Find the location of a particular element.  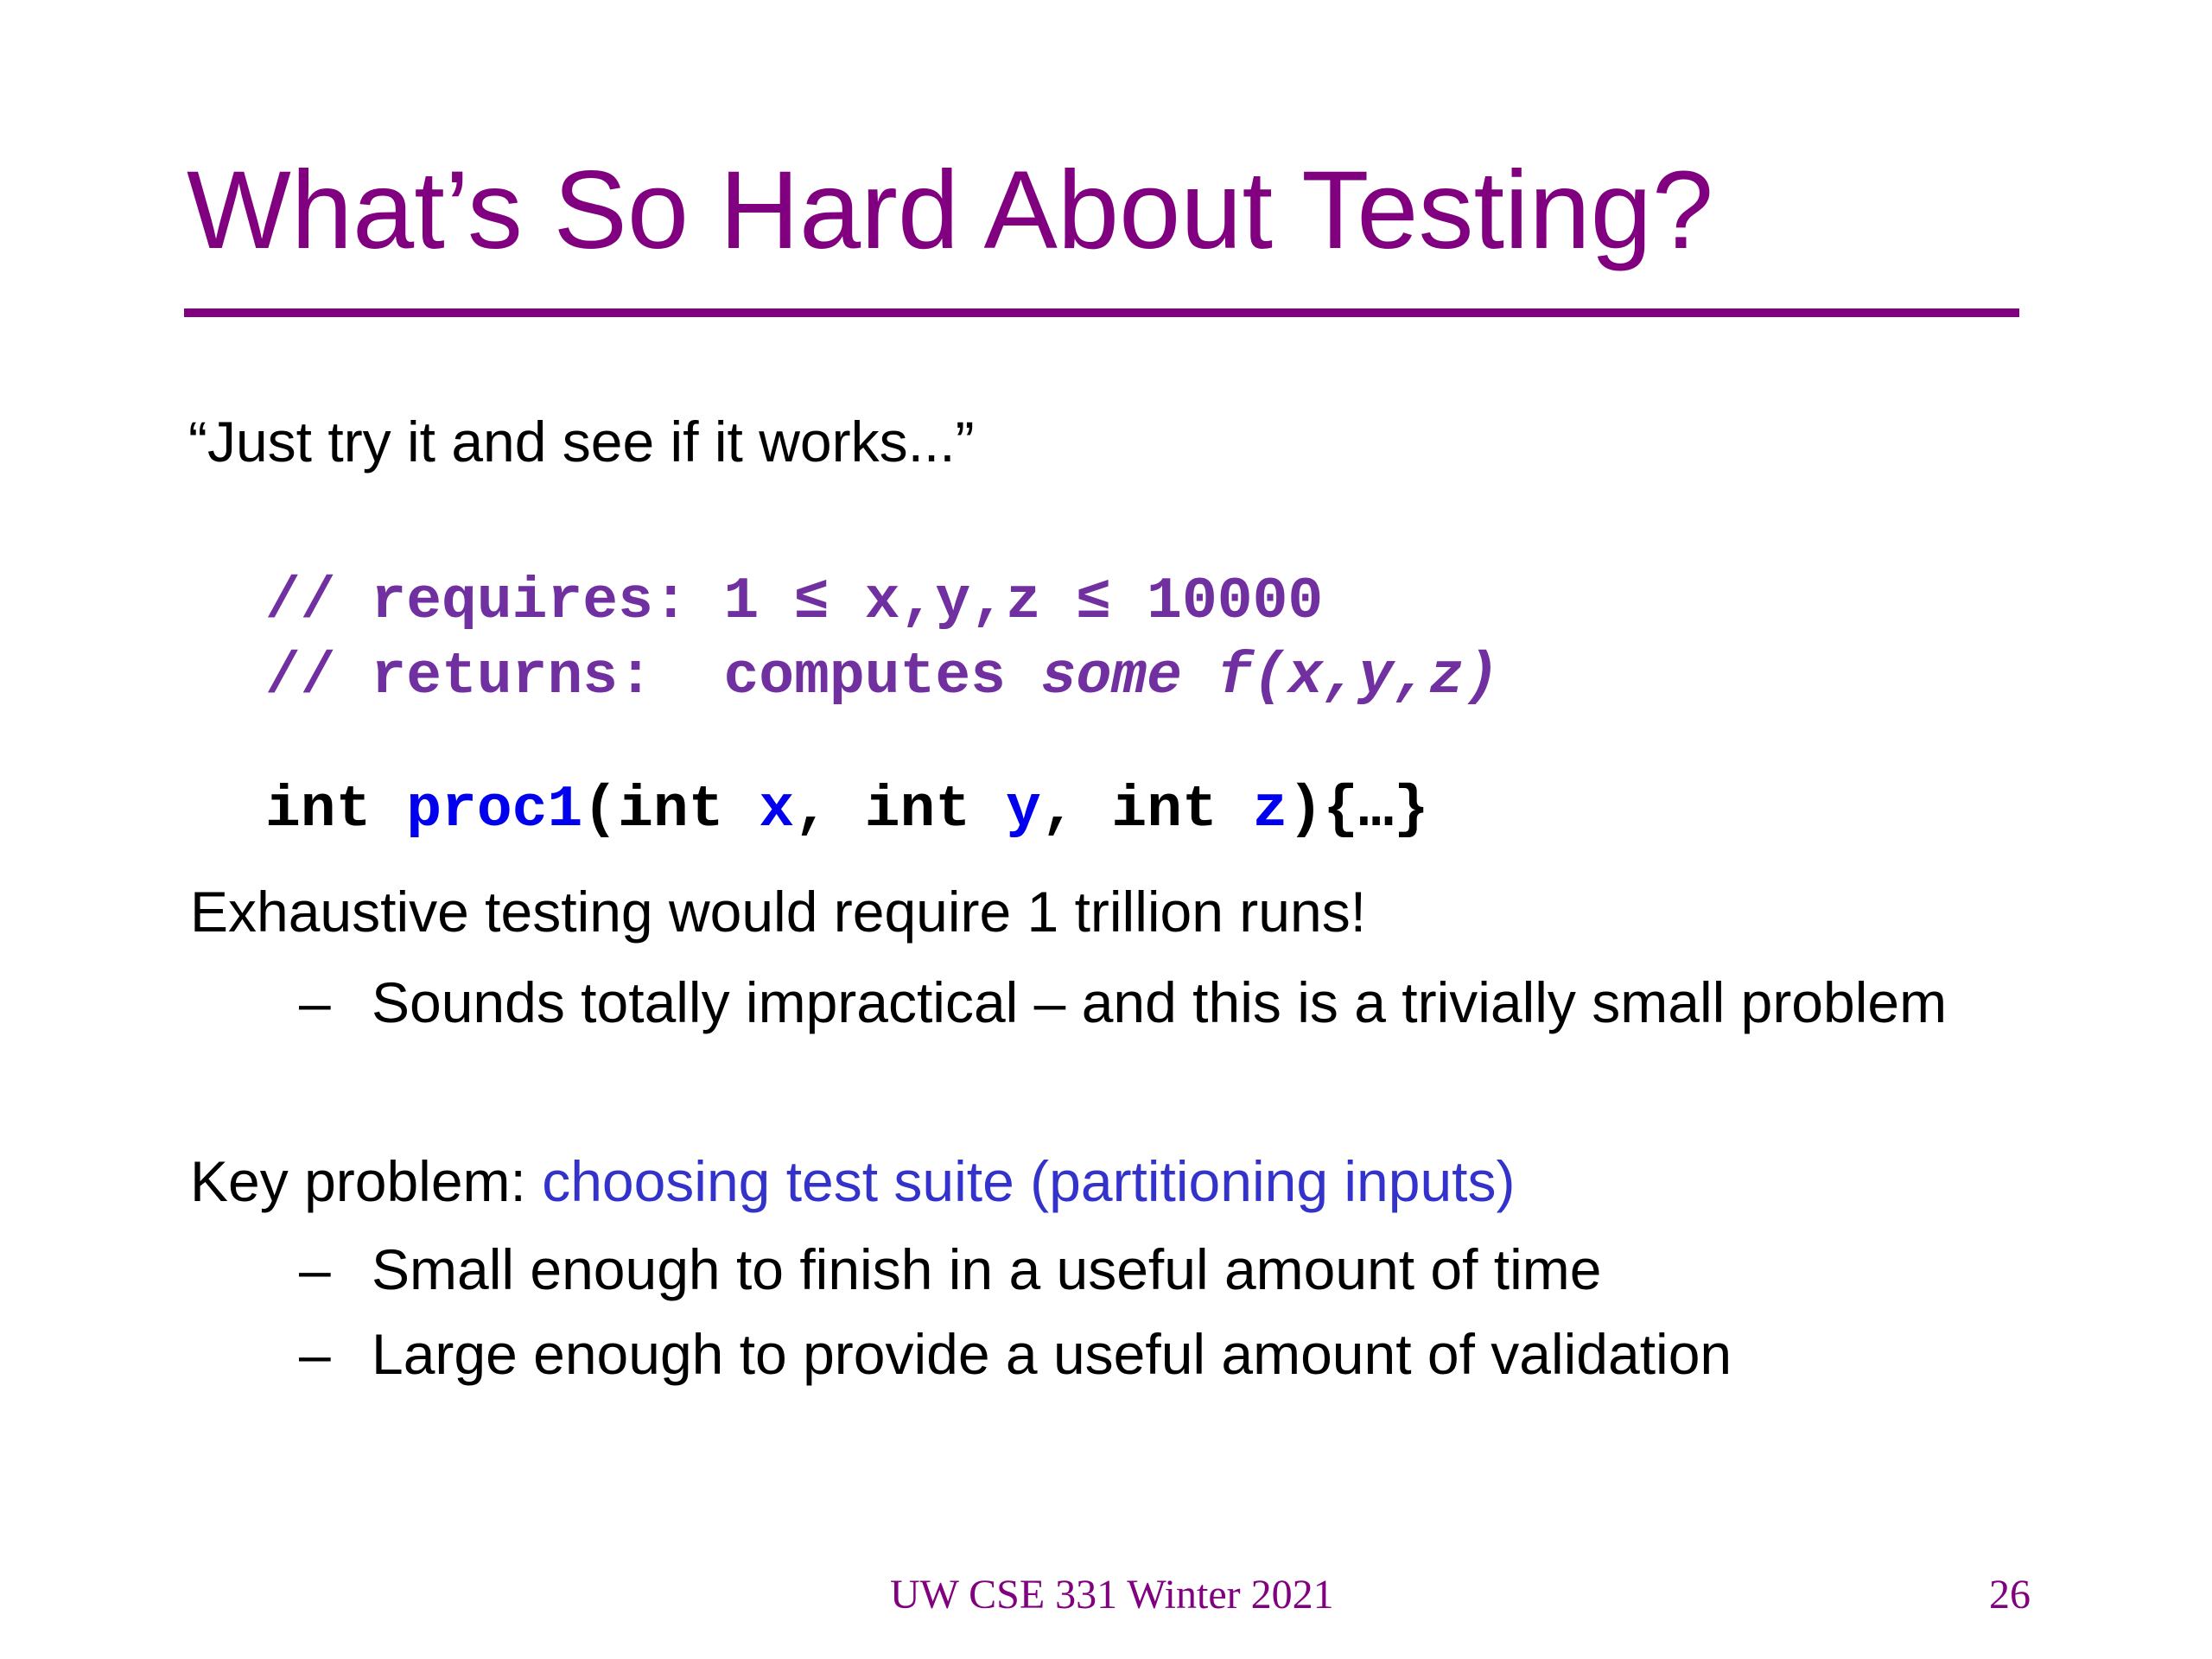

key-problem-label: Key problem: is located at coordinates (366, 1181).